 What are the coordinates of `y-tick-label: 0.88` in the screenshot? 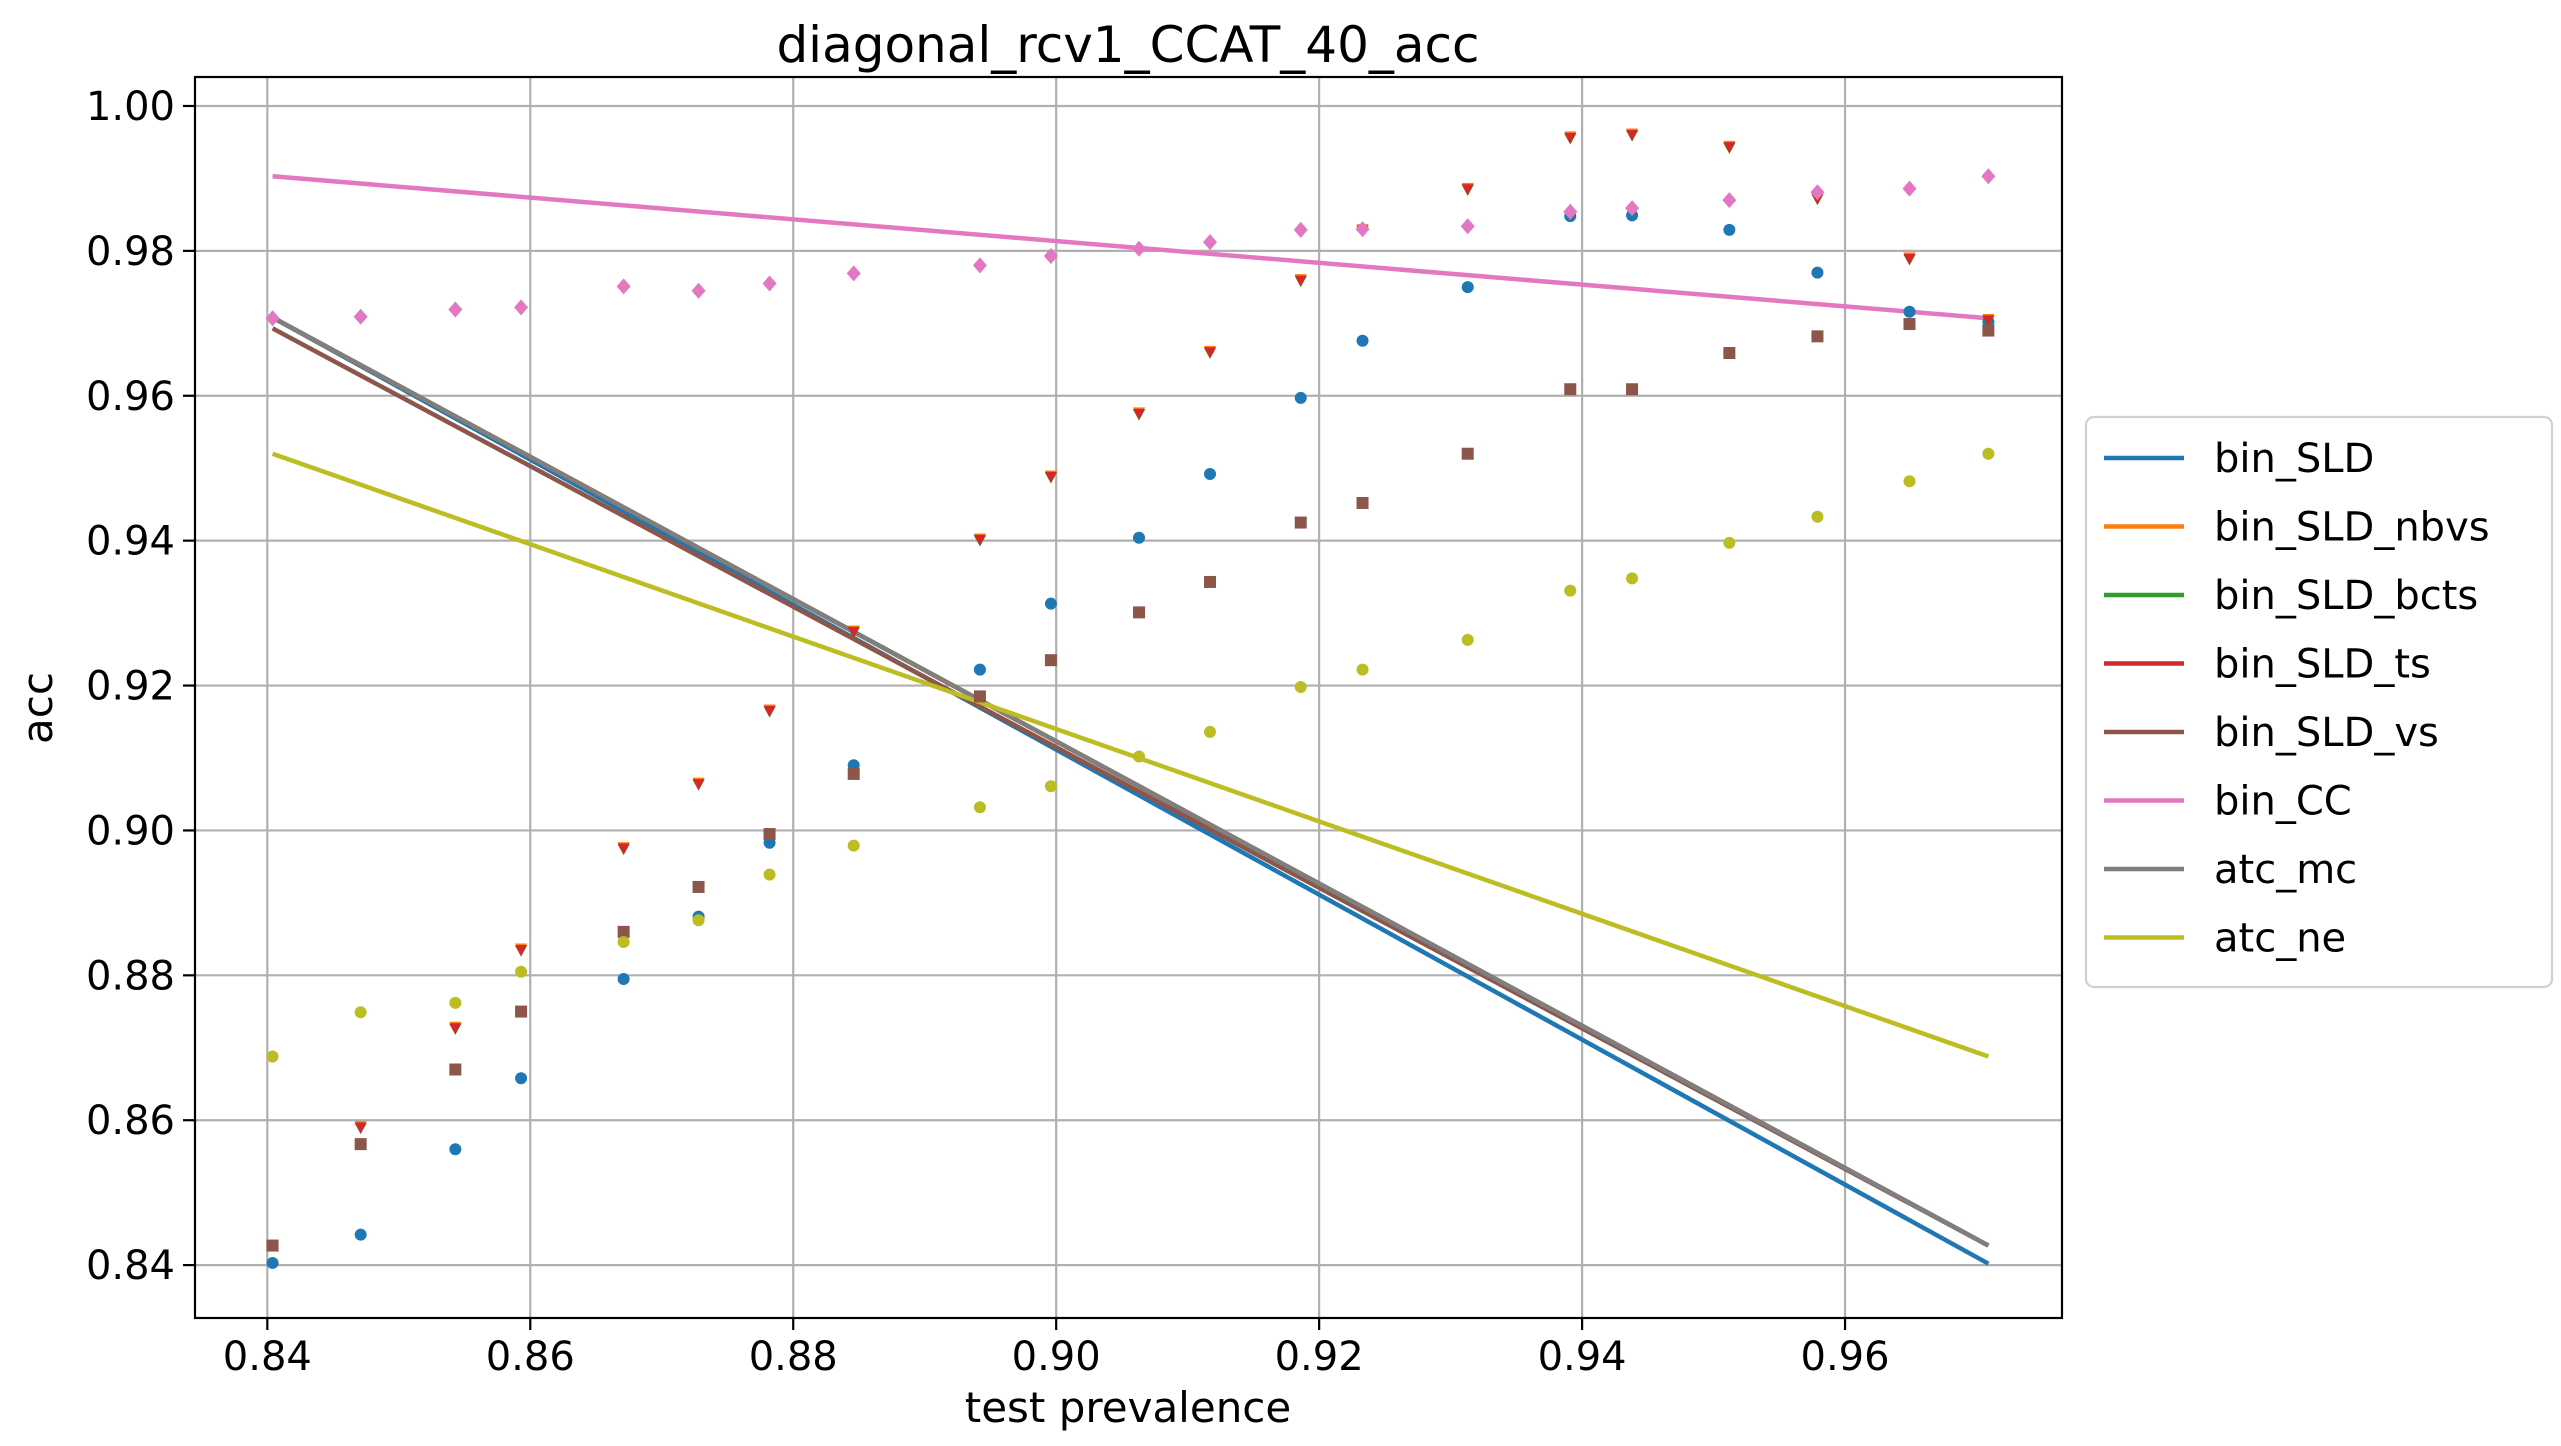 It's located at (130, 976).